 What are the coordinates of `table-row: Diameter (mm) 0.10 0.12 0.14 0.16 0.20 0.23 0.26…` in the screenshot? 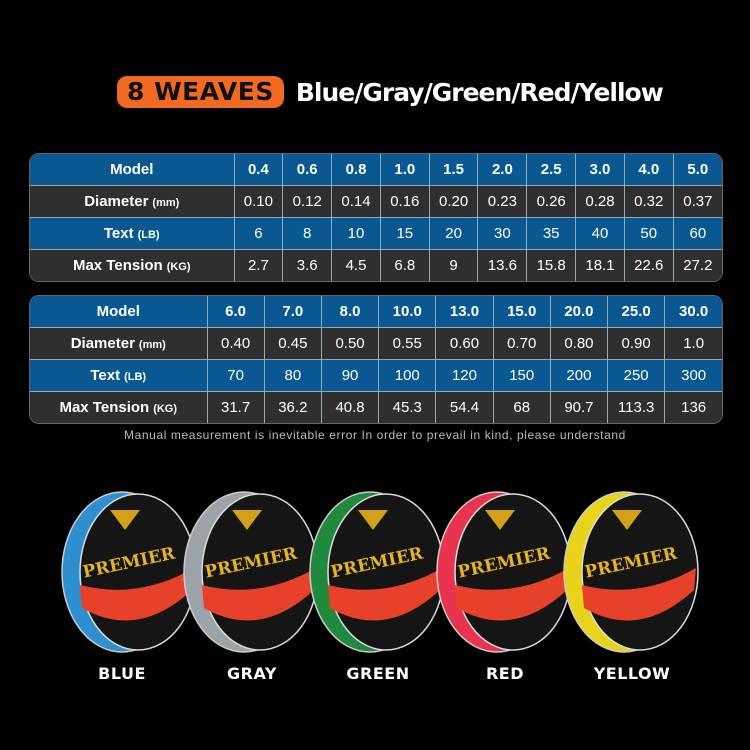 It's located at (376, 201).